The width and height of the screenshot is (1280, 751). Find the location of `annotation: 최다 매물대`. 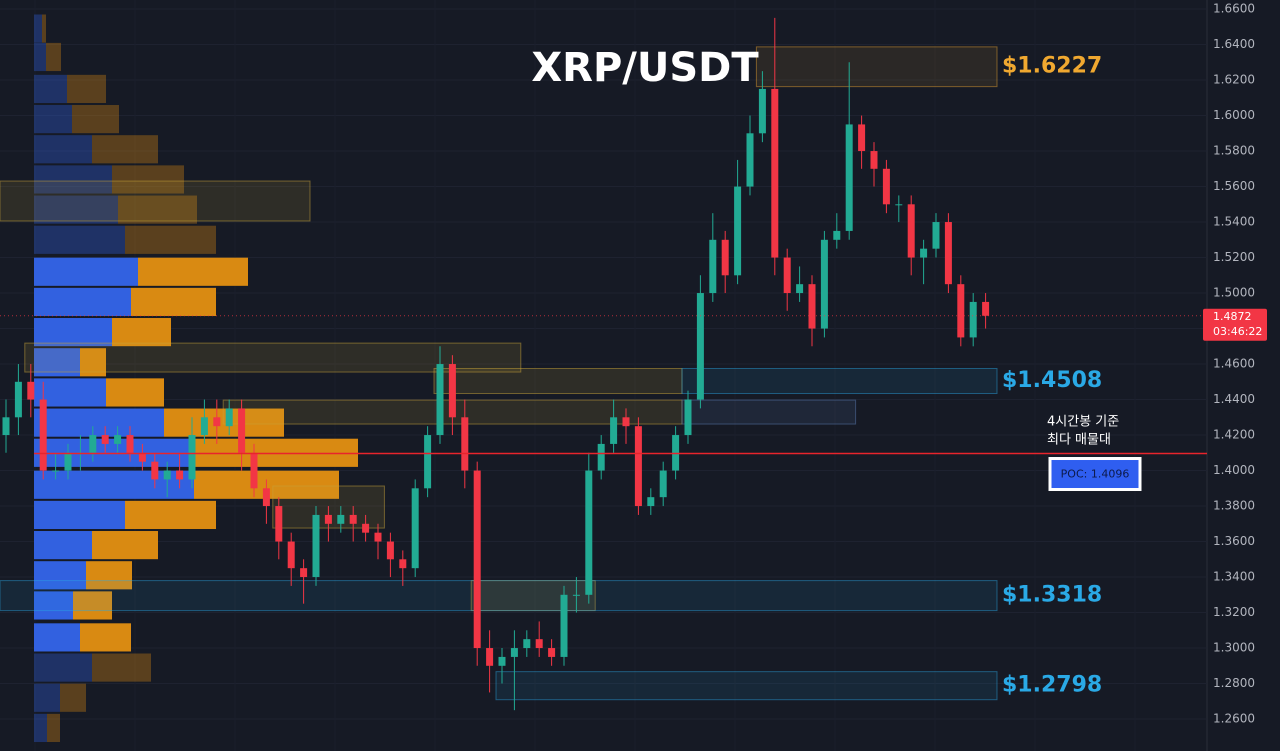

annotation: 최다 매물대 is located at coordinates (1079, 440).